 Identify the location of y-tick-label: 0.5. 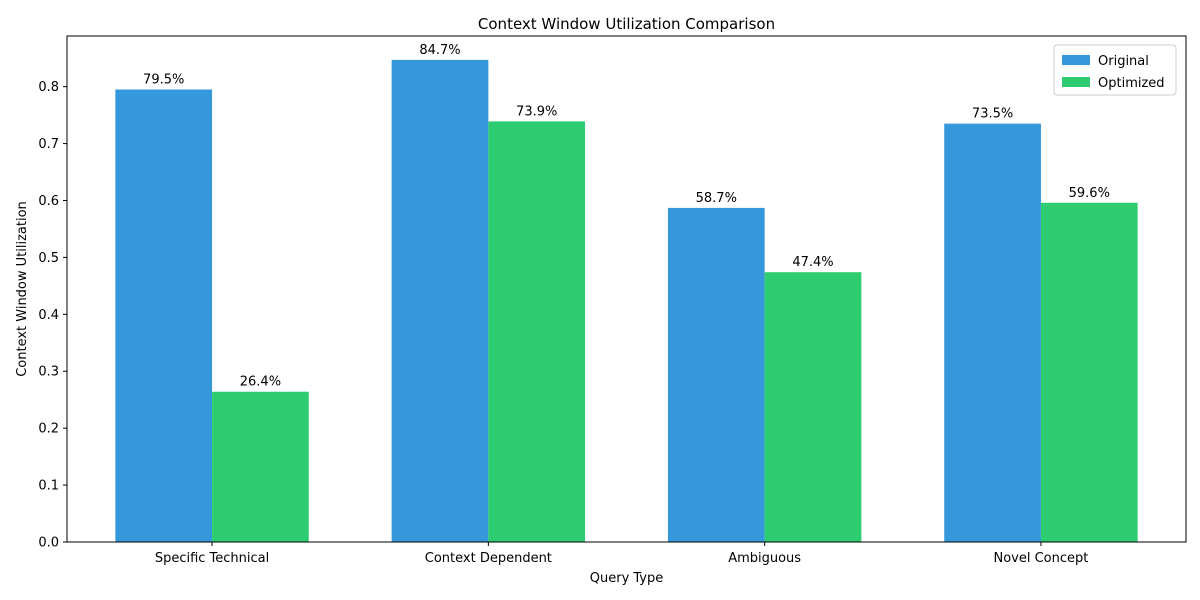
(48, 258).